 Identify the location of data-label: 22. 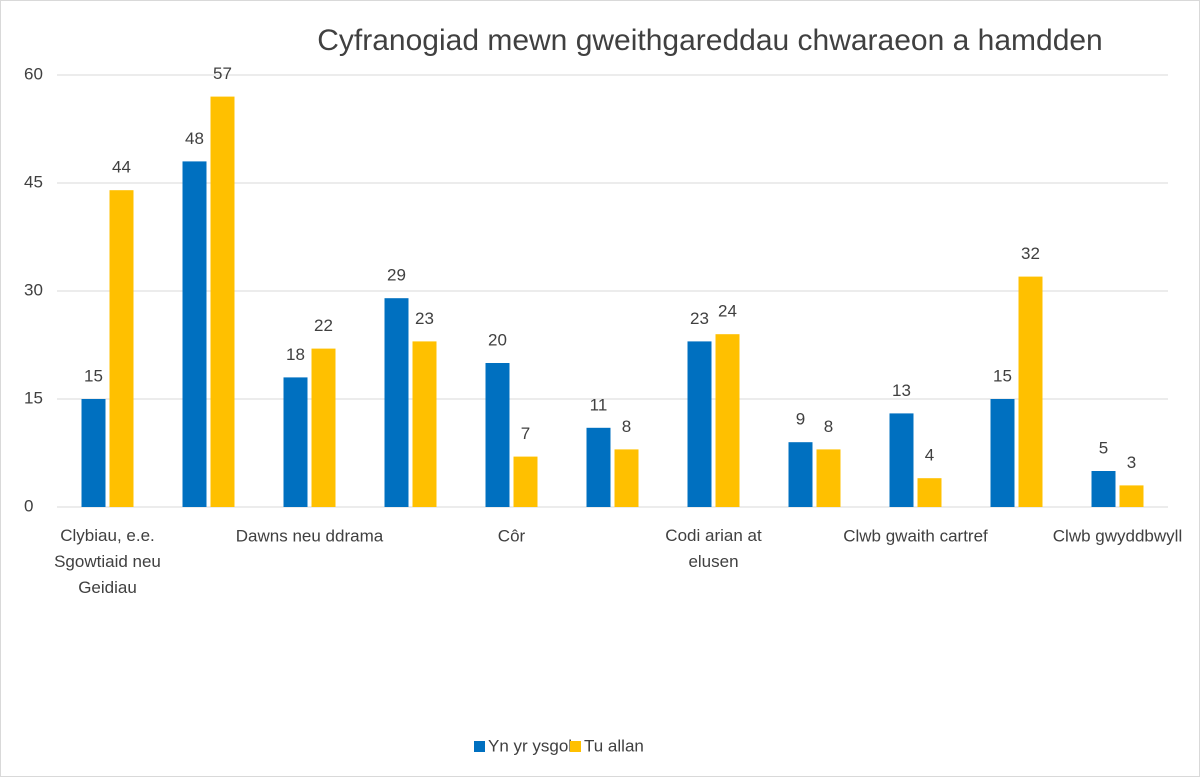
(323, 325).